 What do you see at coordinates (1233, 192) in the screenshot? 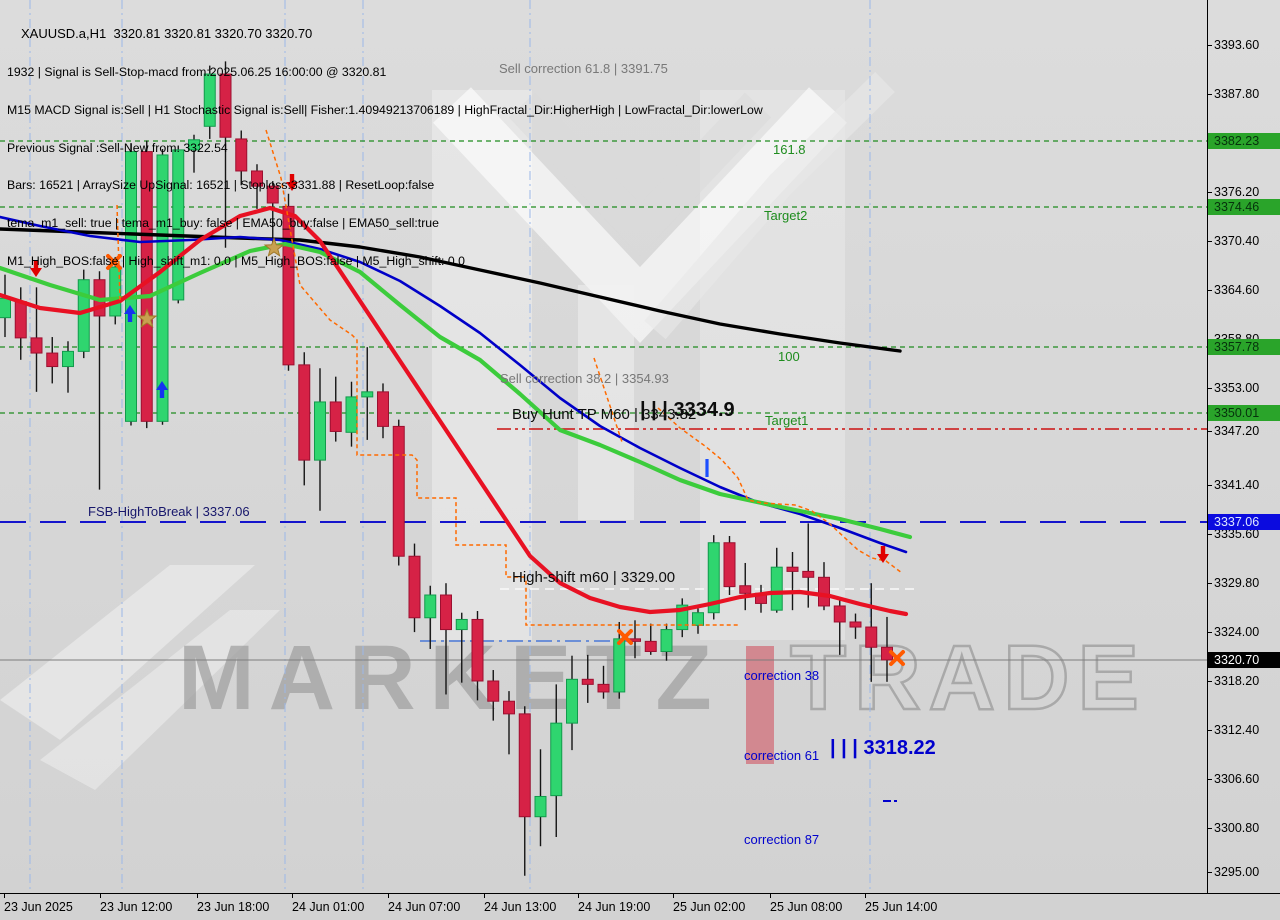
I see `price-tick: 3376.20` at bounding box center [1233, 192].